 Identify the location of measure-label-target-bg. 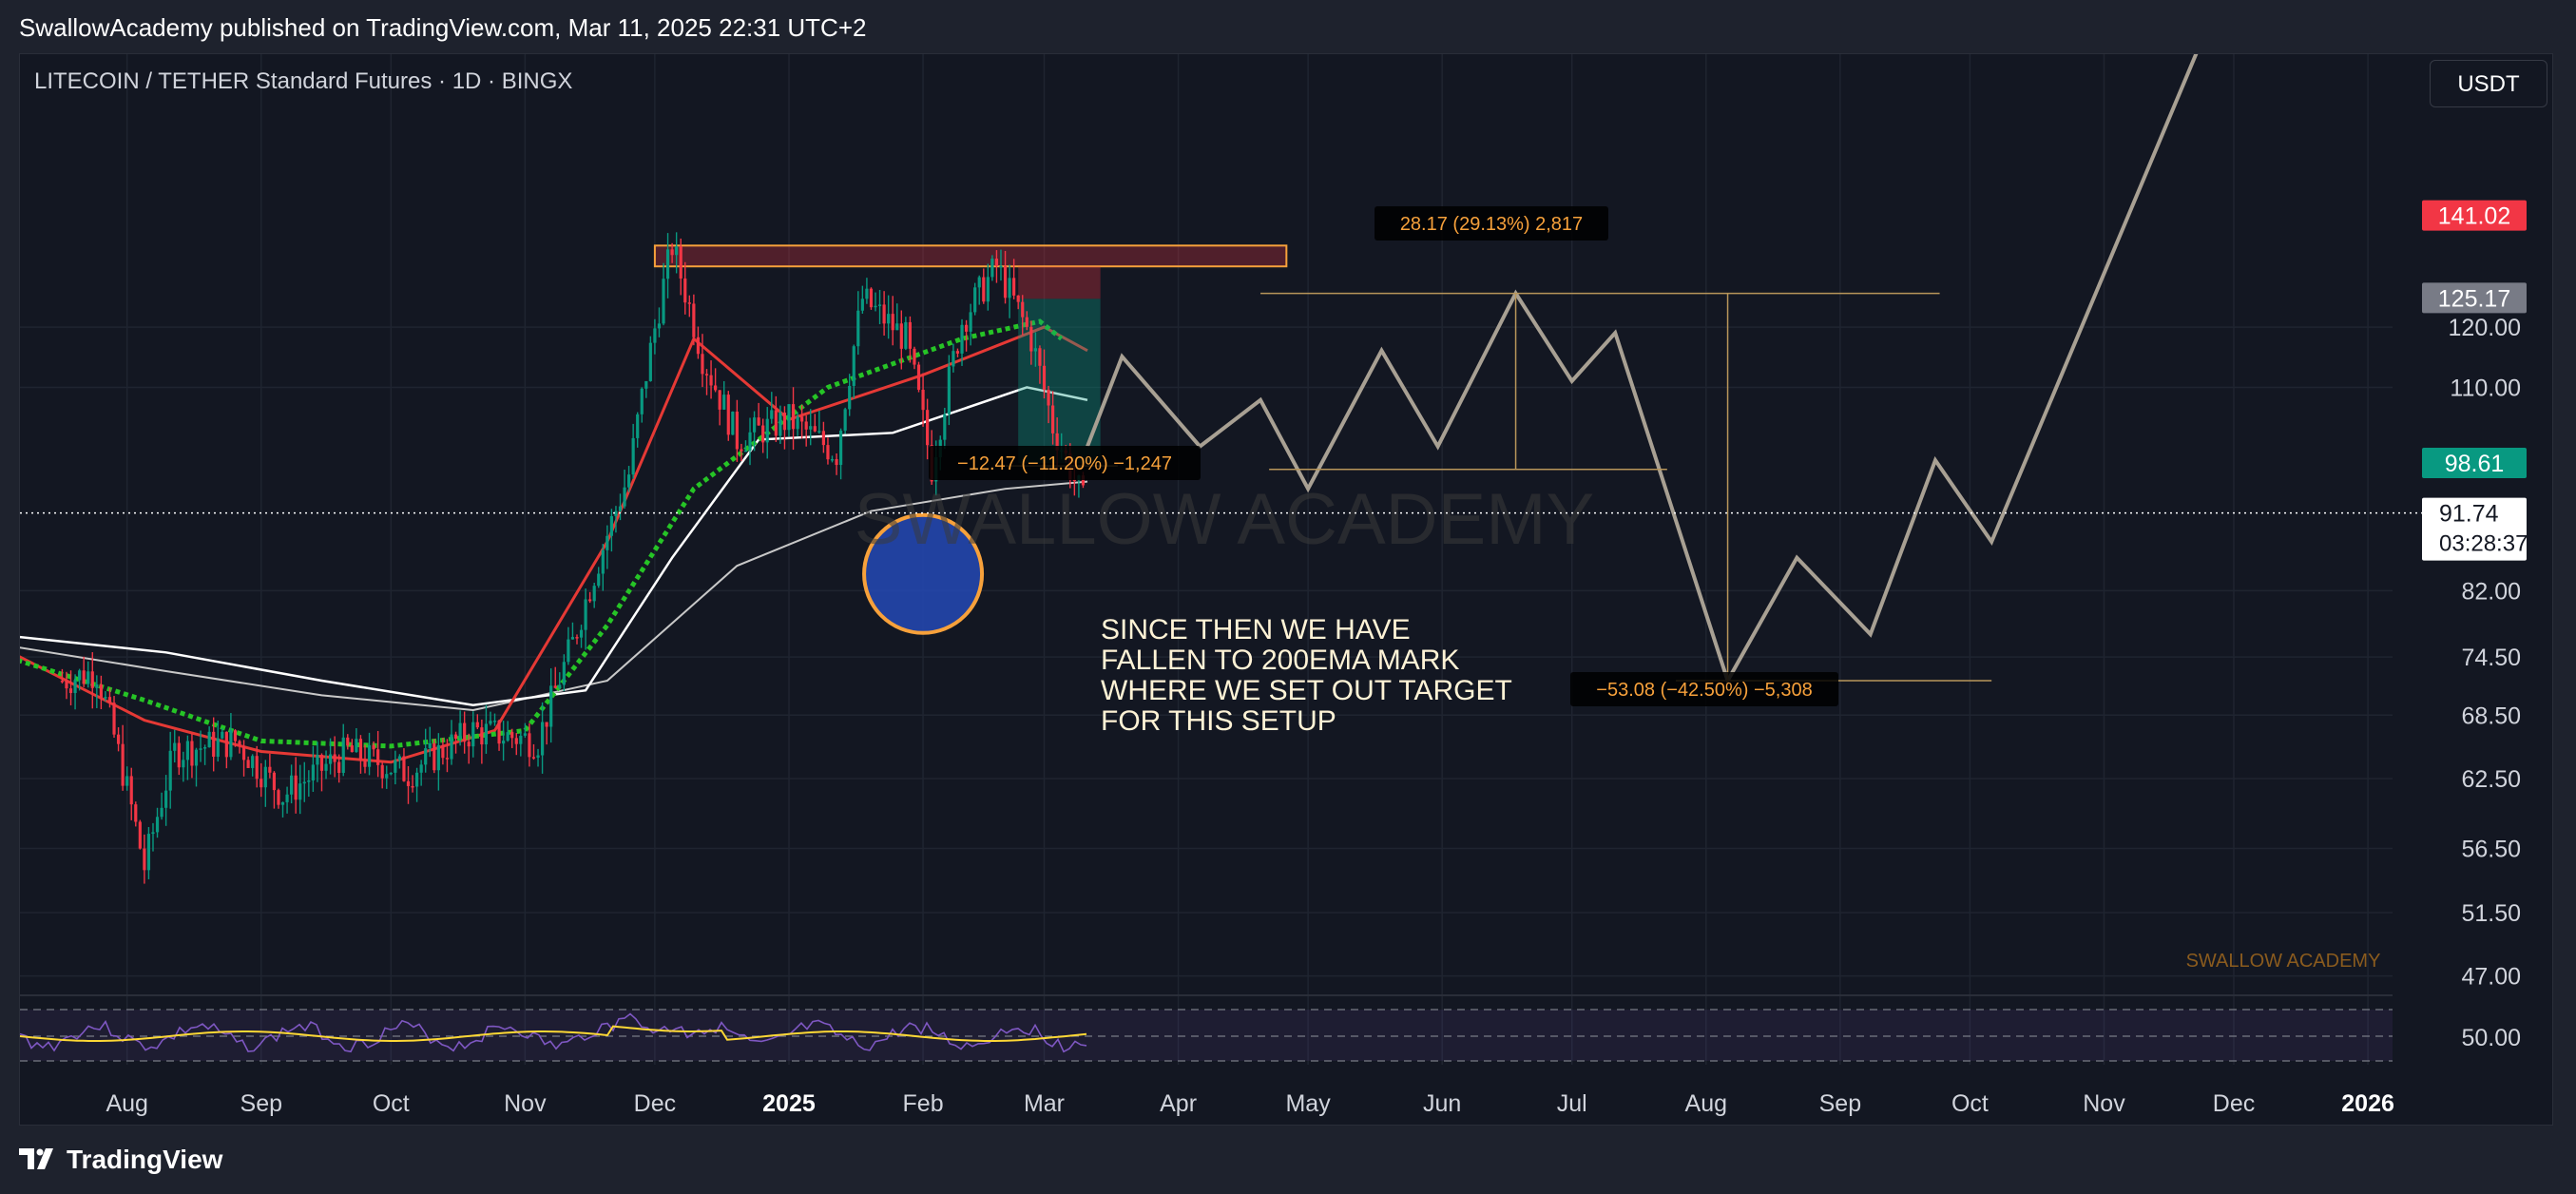
(1704, 689).